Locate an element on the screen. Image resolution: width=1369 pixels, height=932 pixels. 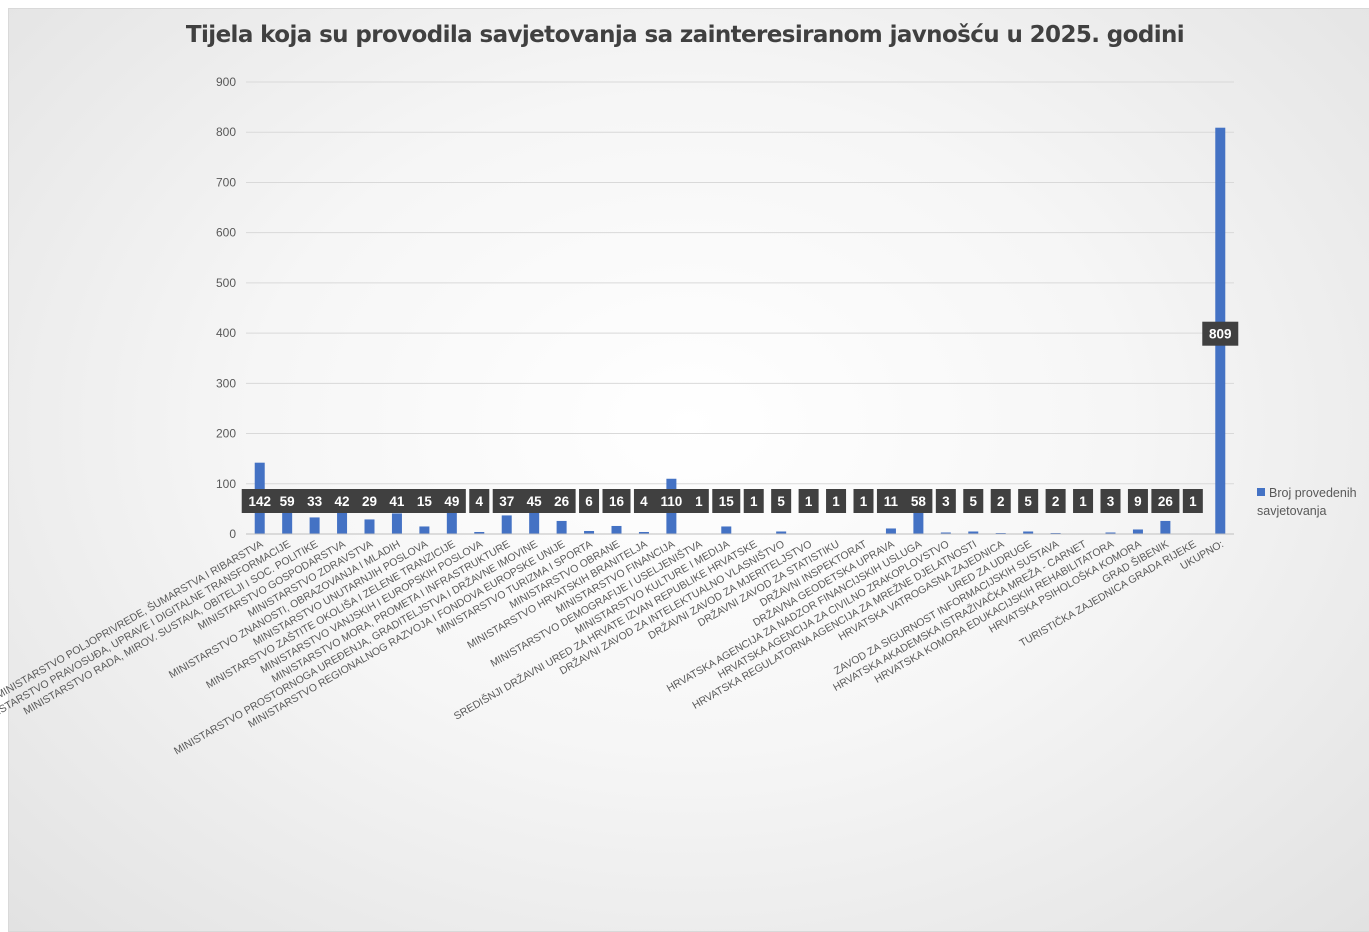
legend-label: Broj provedenih savjetovanja is located at coordinates (1307, 502).